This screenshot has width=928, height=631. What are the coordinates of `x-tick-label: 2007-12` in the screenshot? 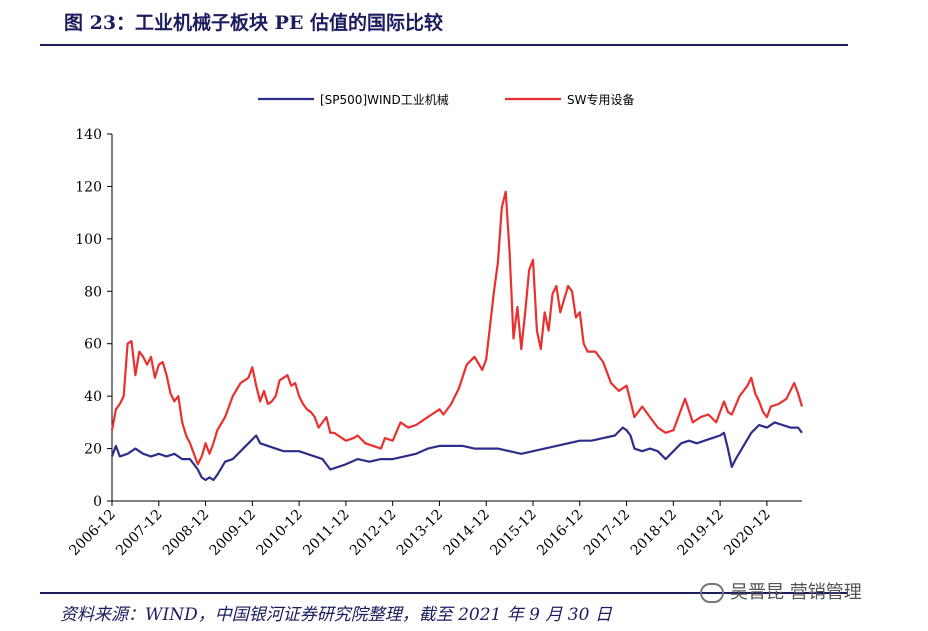 It's located at (139, 533).